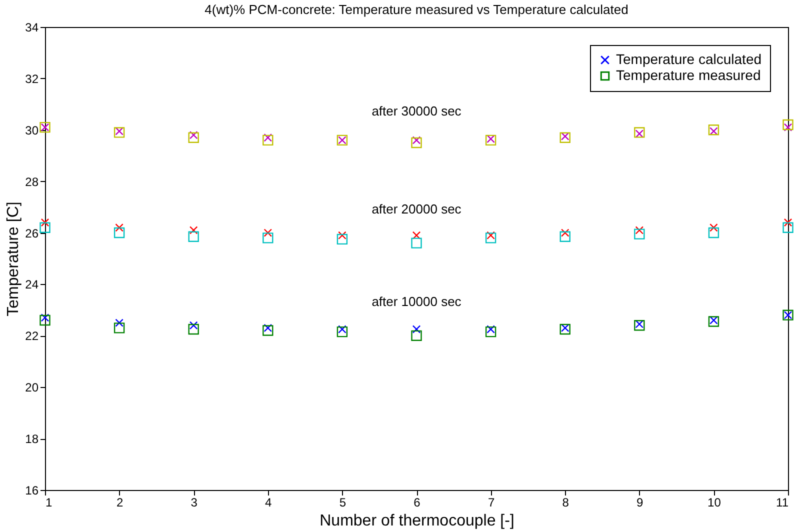  I want to click on x-tick-label: 2, so click(120, 503).